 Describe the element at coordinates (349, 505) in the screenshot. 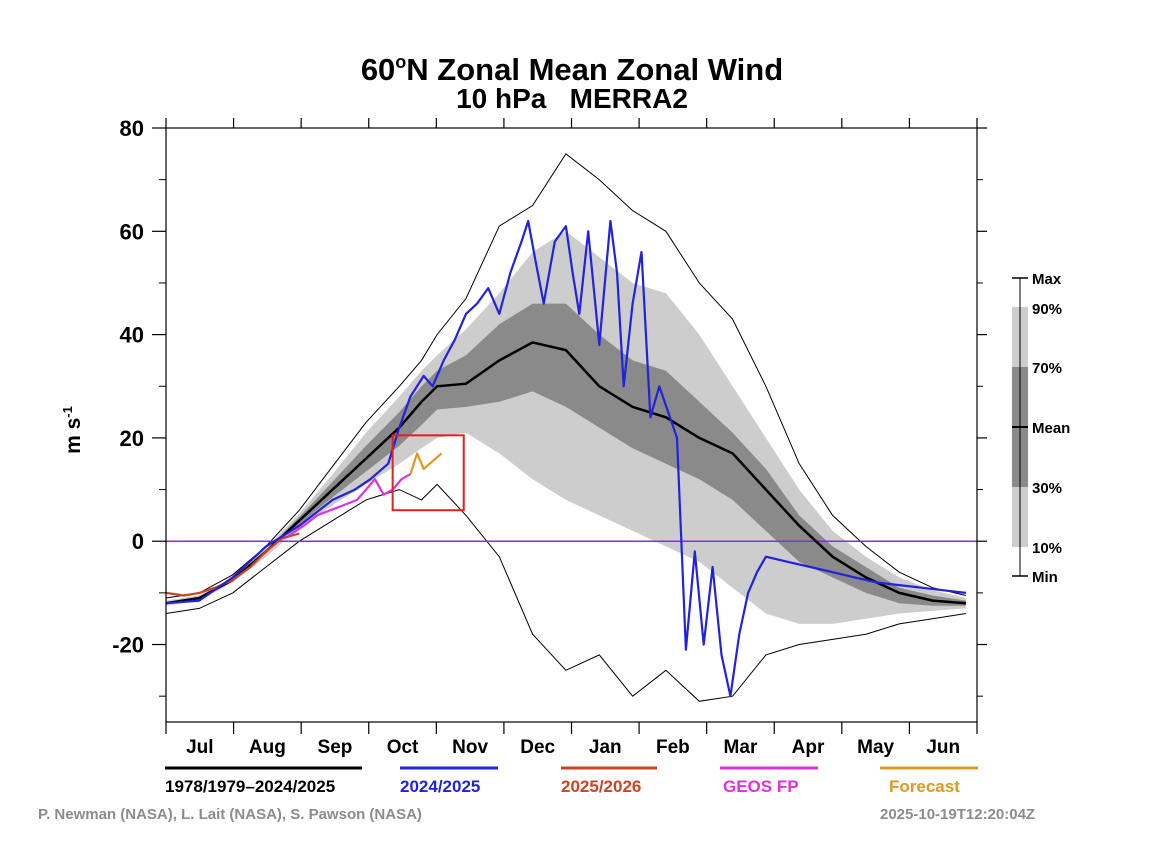

I see `series-line-geos-fp` at that location.